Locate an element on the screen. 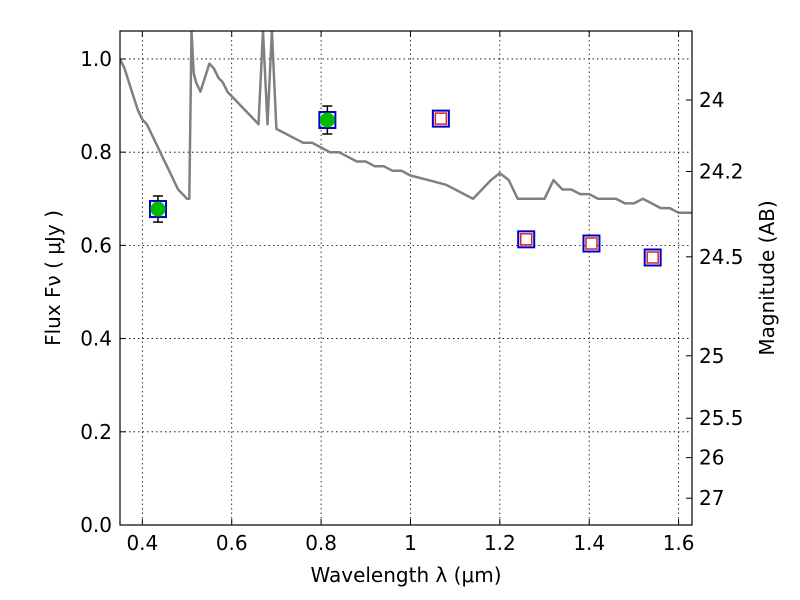  y-tick-label: 0.0 is located at coordinates (96, 525).